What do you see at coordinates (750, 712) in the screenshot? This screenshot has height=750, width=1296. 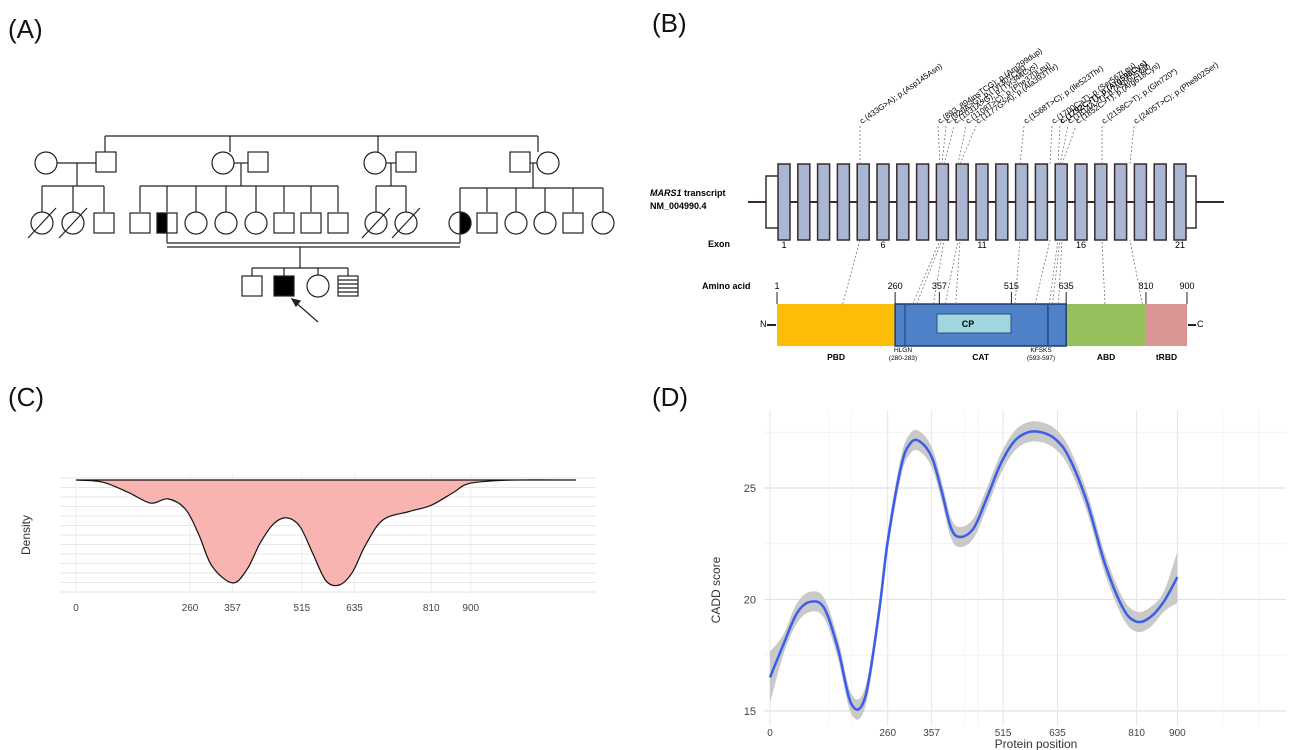 I see `cadd-y-tick: 15` at bounding box center [750, 712].